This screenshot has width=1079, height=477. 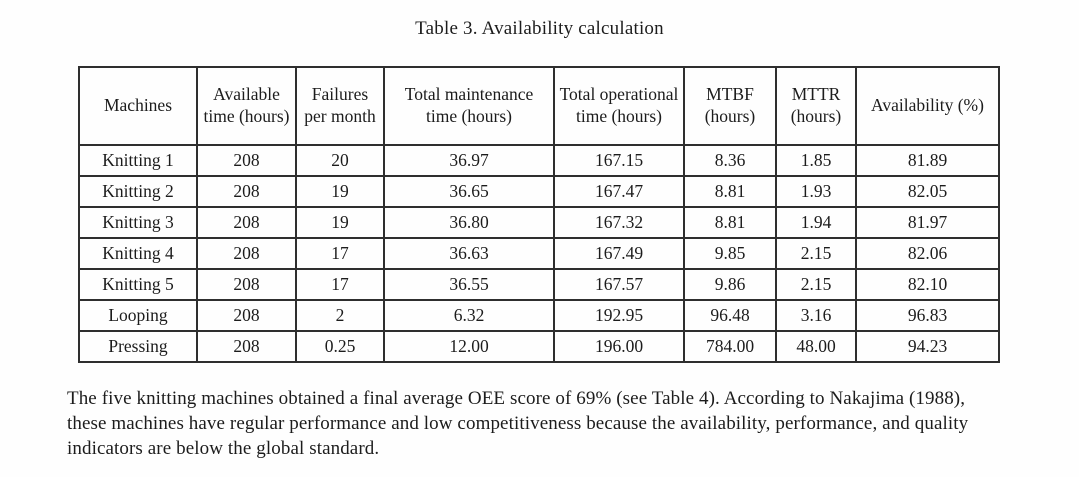 I want to click on value-cell: 96.48, so click(x=730, y=315).